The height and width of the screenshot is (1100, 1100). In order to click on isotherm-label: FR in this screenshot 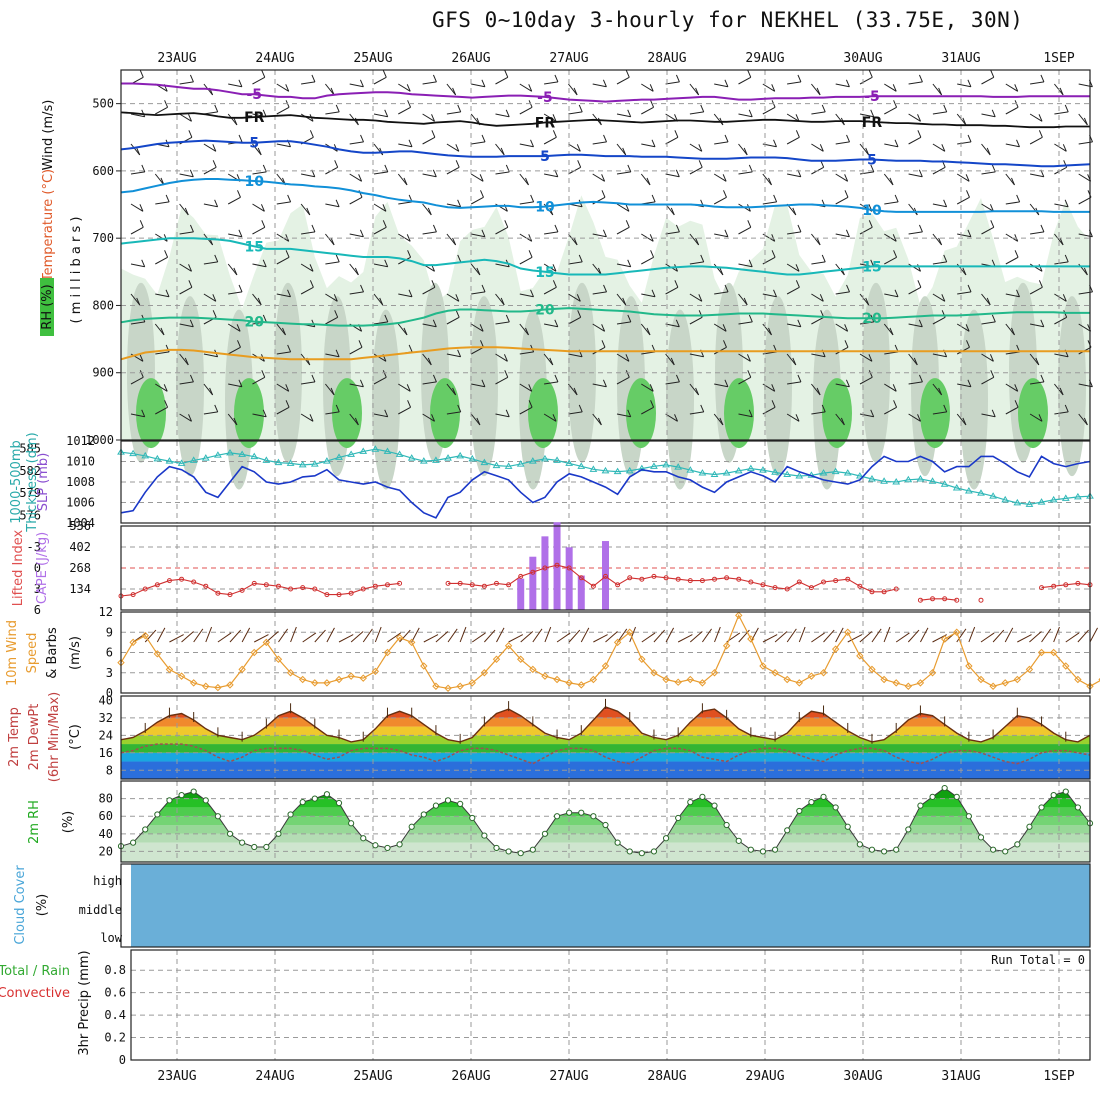, I will do `click(872, 123)`.